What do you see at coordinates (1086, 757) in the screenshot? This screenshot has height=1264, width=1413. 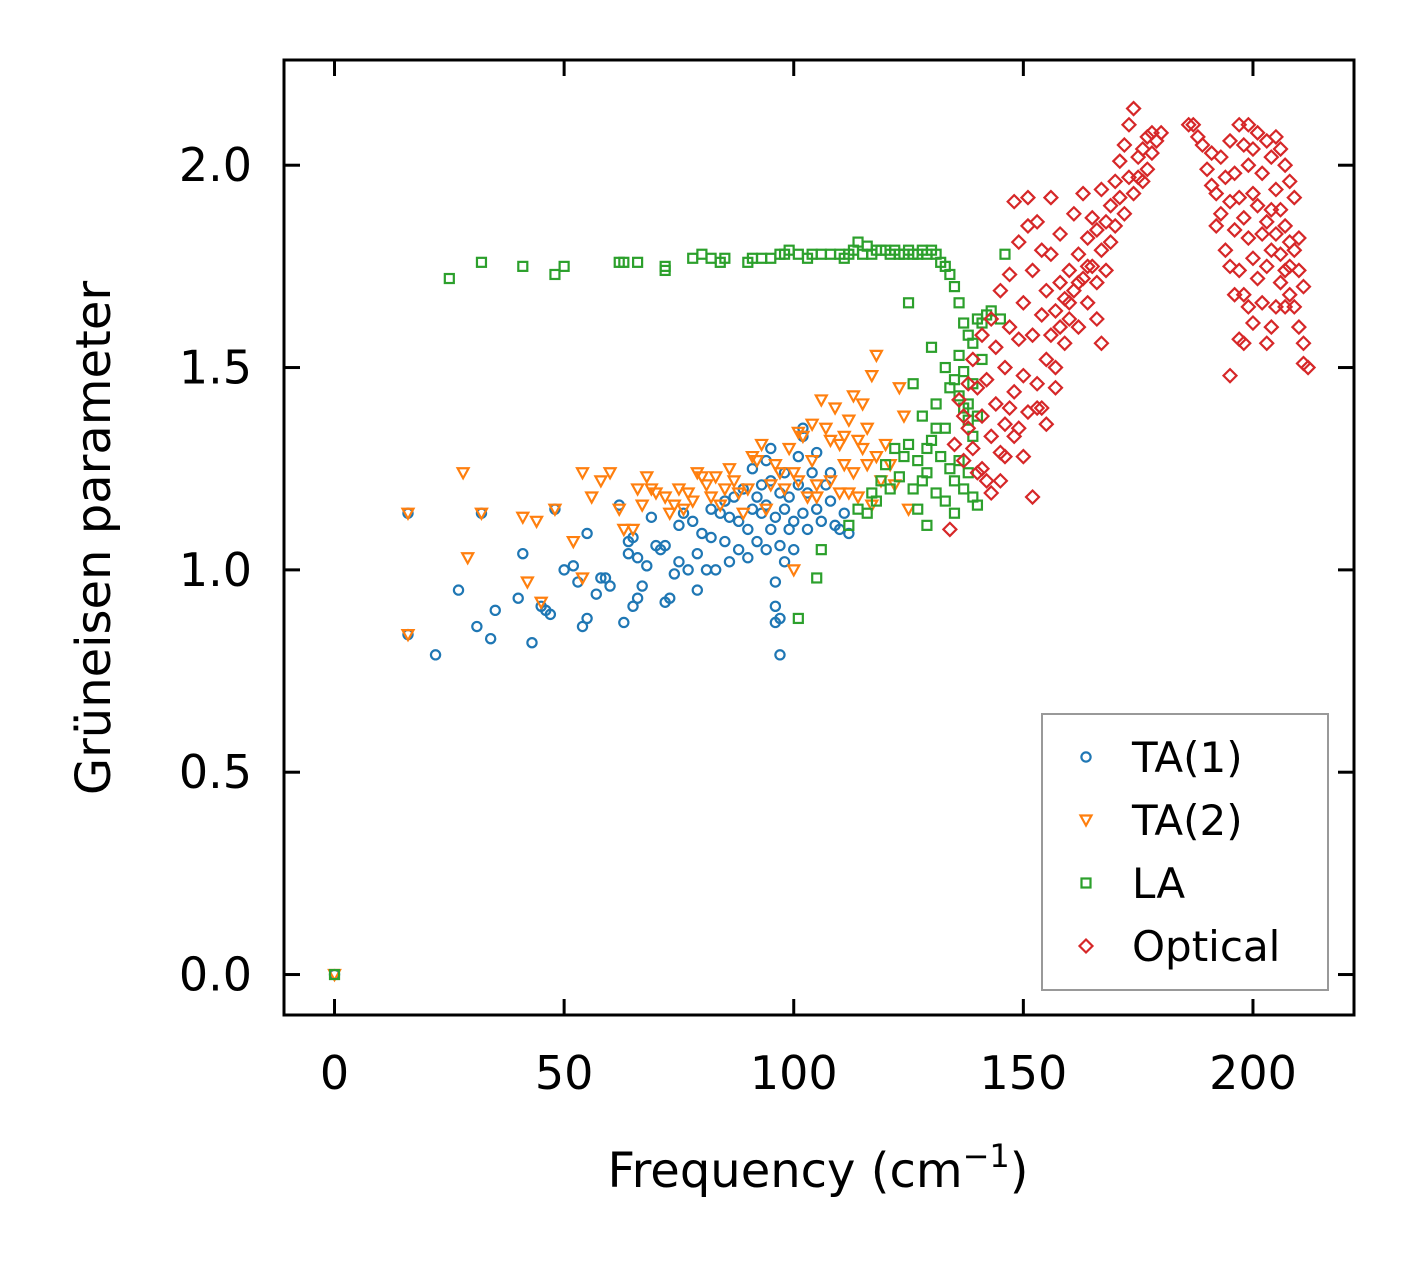 I see `legend-marker` at bounding box center [1086, 757].